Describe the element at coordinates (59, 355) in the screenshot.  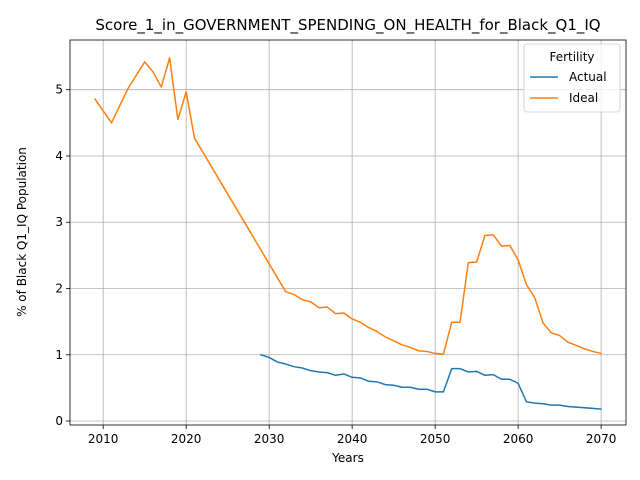
I see `y-tick-label: 1` at that location.